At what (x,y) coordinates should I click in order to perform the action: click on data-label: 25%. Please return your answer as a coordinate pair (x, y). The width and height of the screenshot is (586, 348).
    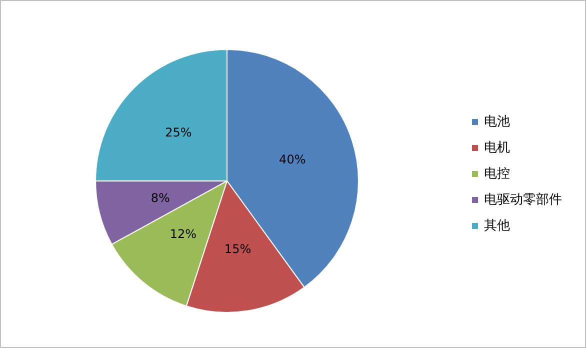
    Looking at the image, I should click on (178, 132).